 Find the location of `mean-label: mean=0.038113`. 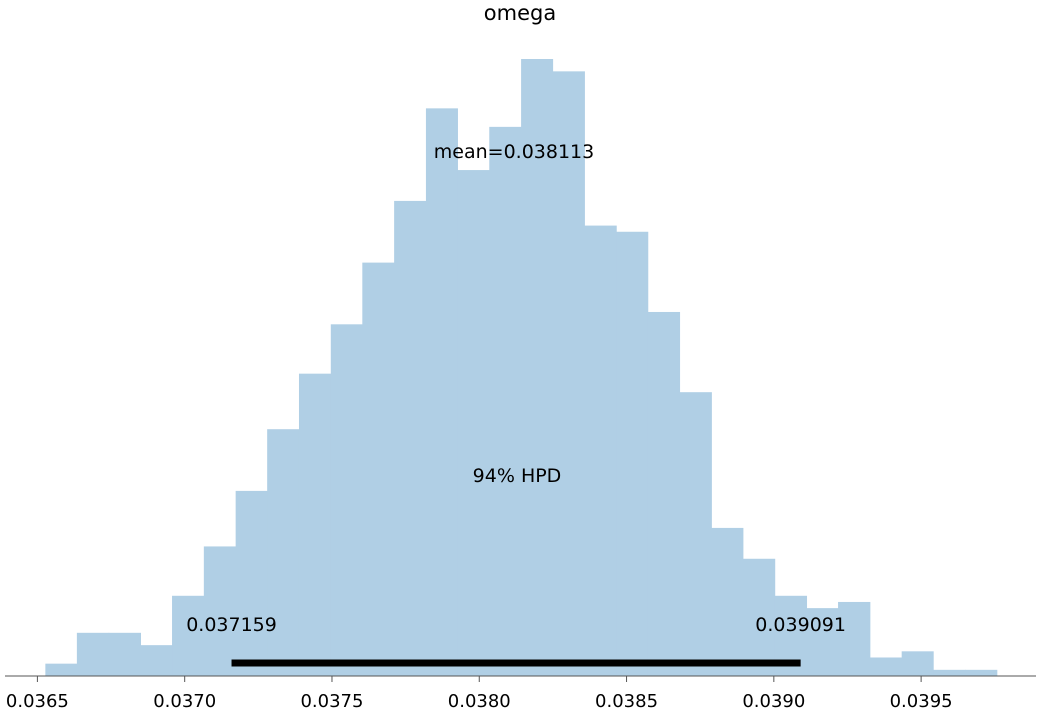

mean-label: mean=0.038113 is located at coordinates (514, 152).